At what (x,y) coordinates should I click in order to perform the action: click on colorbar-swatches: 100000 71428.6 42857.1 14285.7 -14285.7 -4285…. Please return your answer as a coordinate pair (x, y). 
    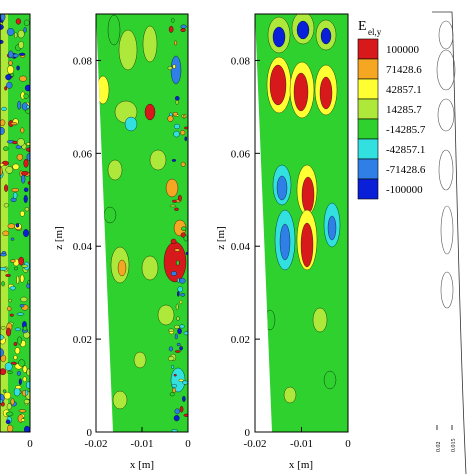
    Looking at the image, I should click on (391, 119).